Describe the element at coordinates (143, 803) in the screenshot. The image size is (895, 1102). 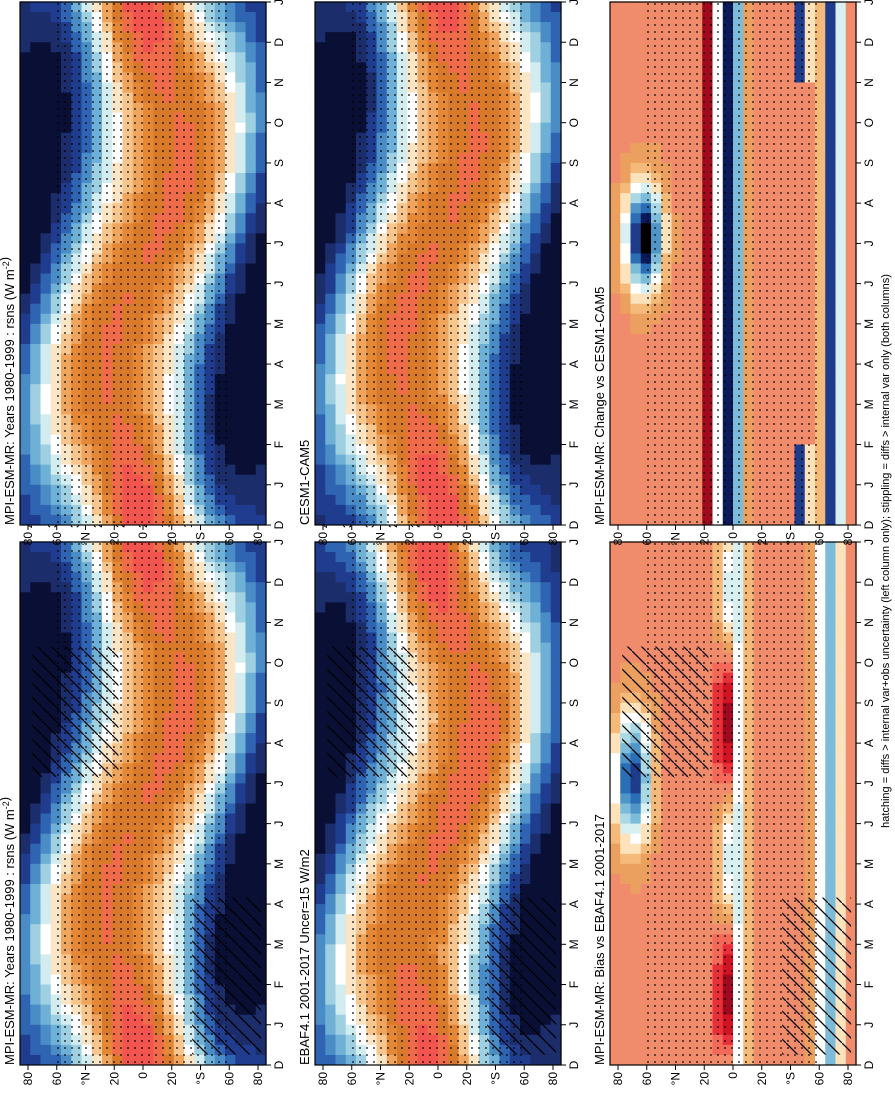
I see `plot-area` at that location.